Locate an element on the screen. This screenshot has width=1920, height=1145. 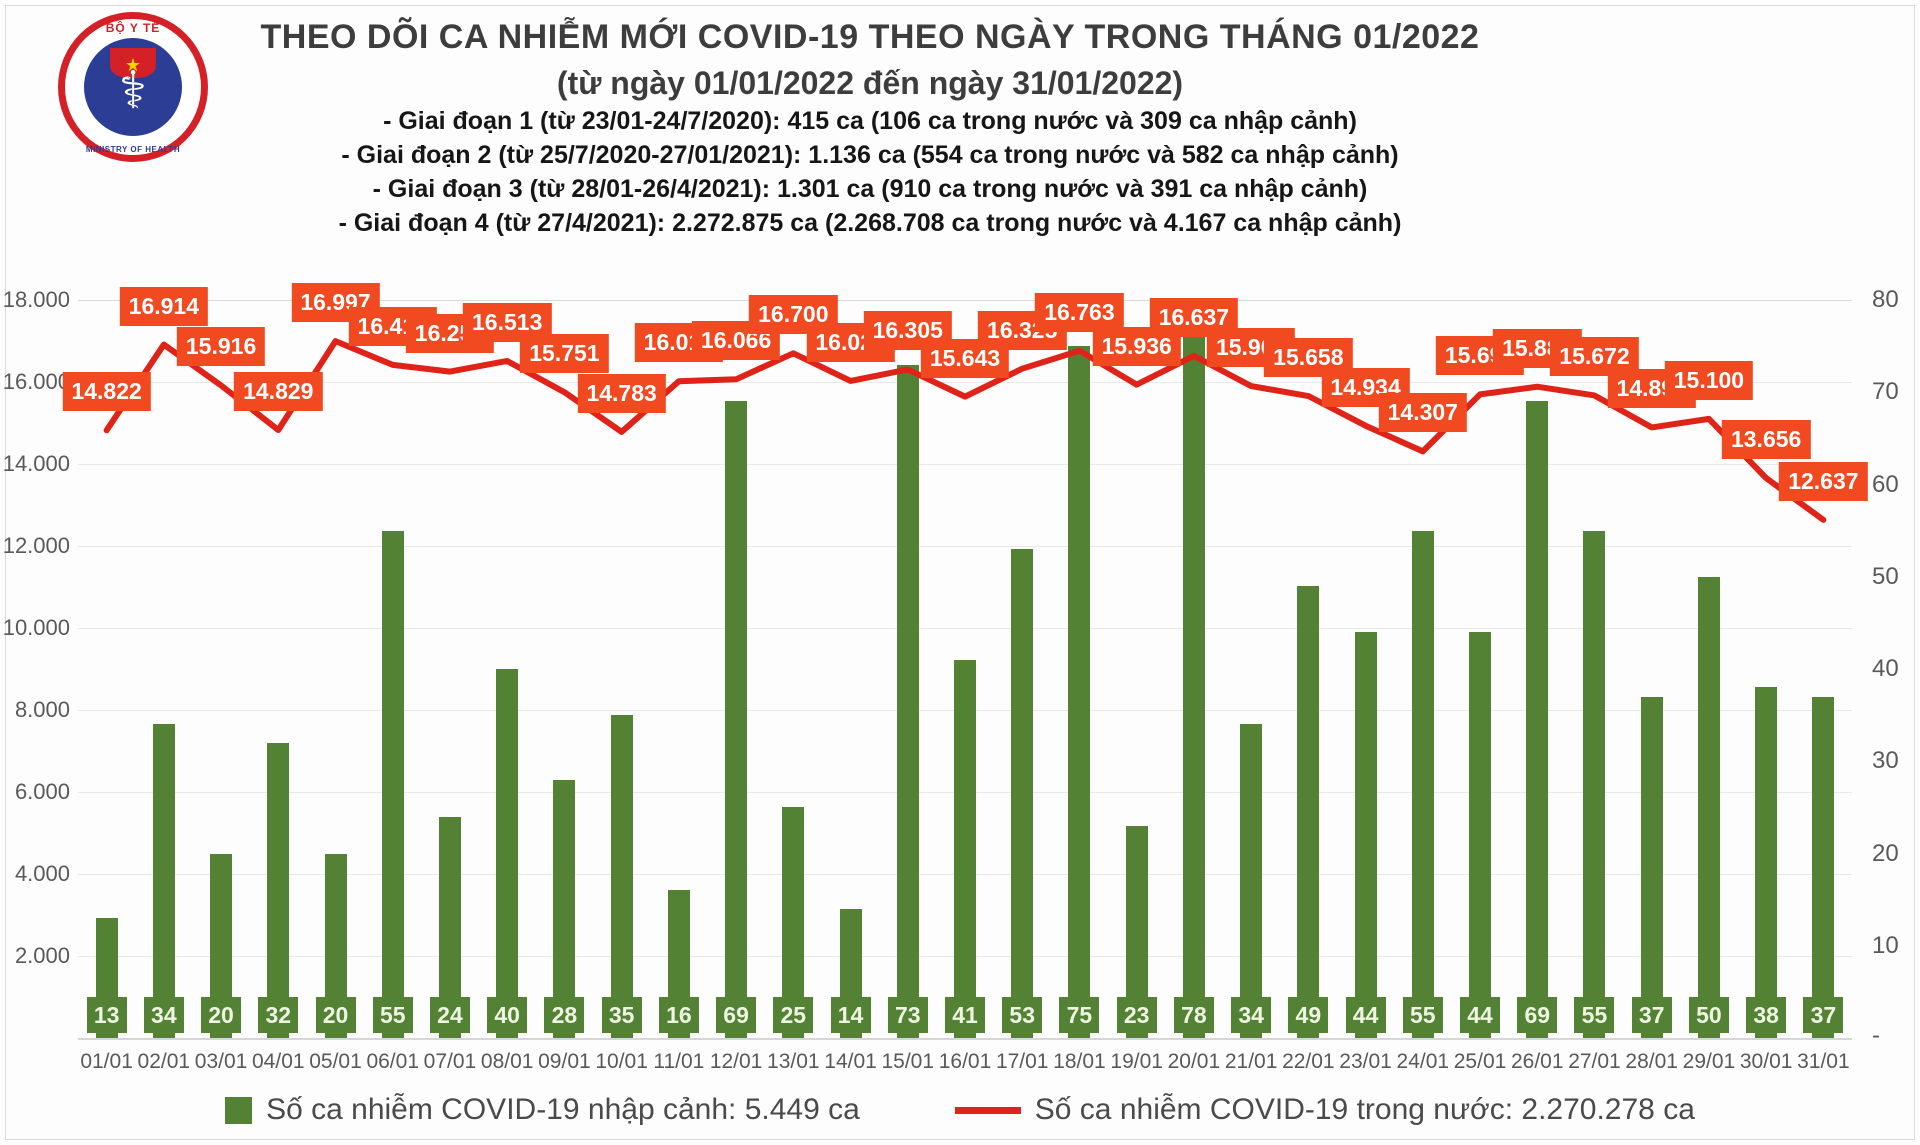
line-value-label: 13.656 is located at coordinates (1766, 440).